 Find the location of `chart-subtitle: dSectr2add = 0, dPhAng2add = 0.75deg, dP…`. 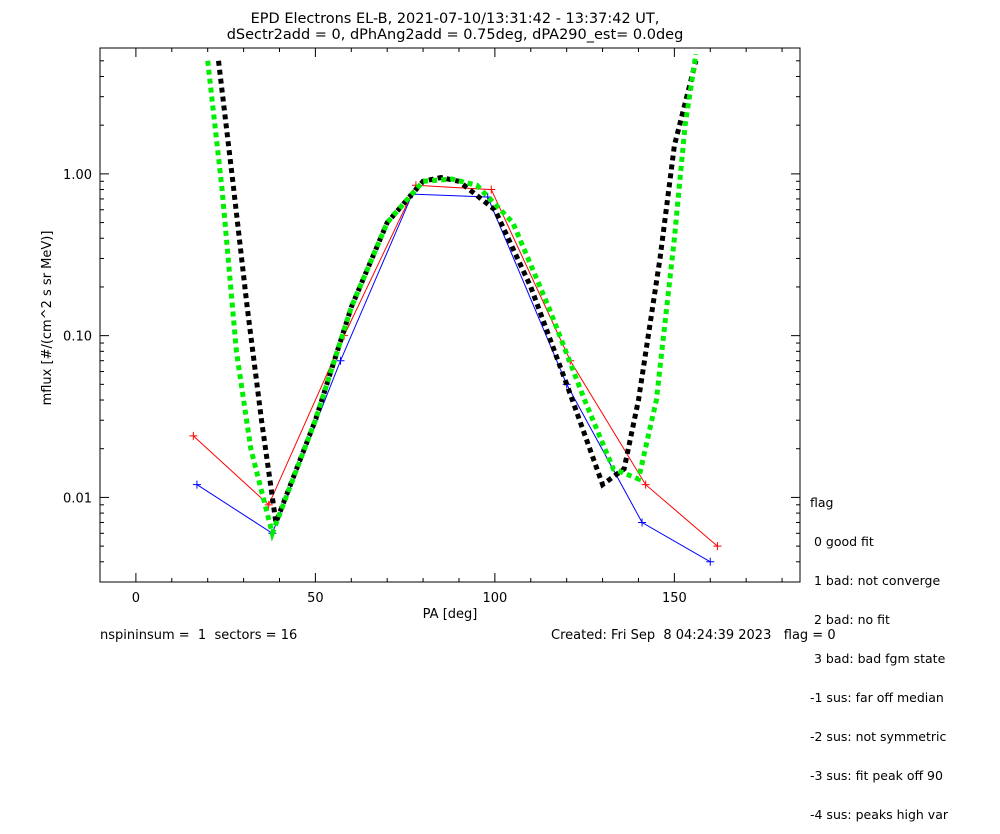

chart-subtitle: dSectr2add = 0, dPhAng2add = 0.75deg, dP… is located at coordinates (455, 35).